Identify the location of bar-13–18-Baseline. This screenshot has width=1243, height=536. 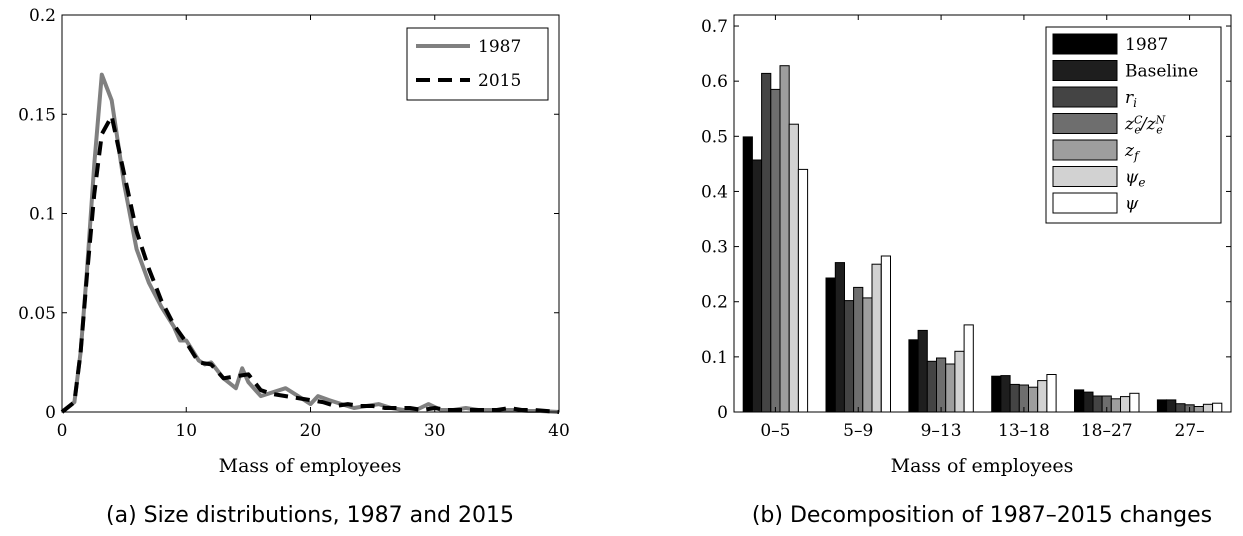
(1005, 394).